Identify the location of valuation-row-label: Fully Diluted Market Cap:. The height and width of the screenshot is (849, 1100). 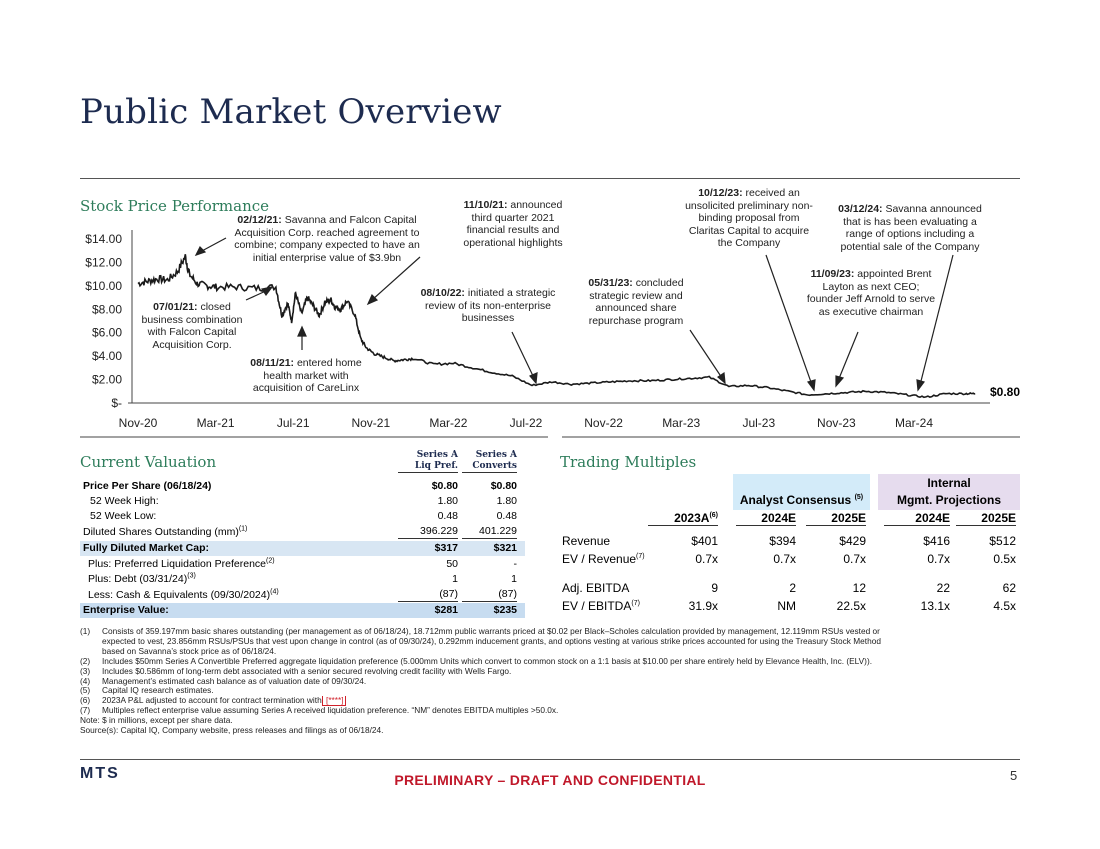
(146, 548).